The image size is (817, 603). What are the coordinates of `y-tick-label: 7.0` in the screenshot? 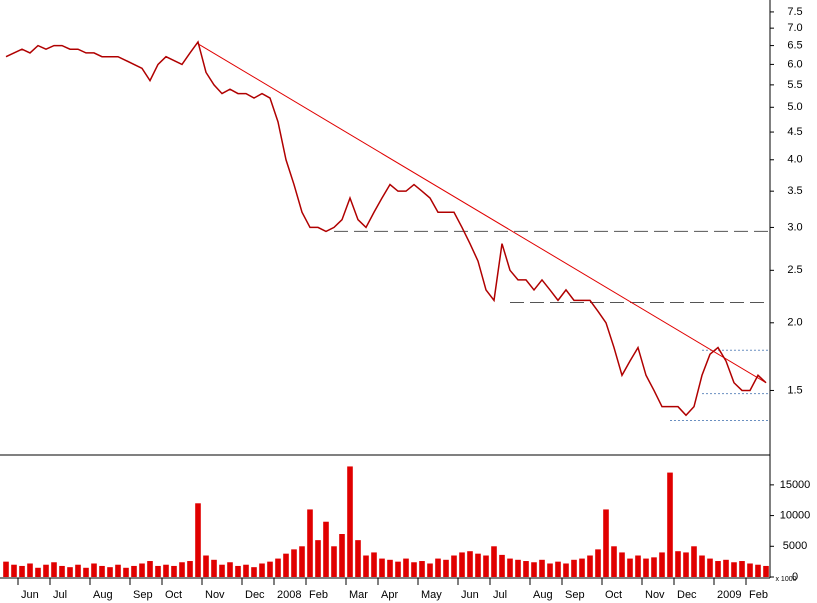 It's located at (794, 28).